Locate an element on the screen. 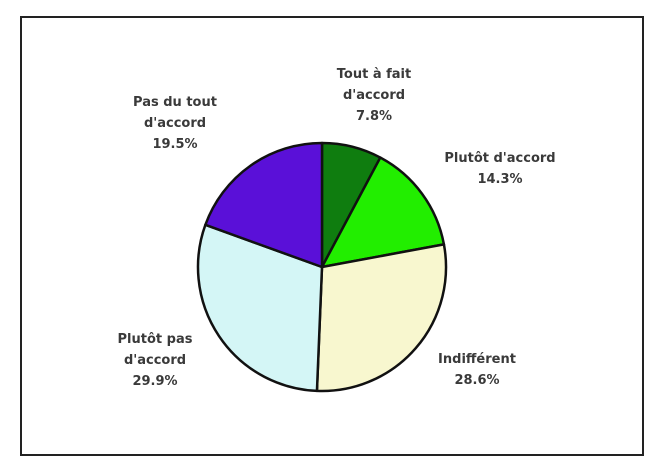 The height and width of the screenshot is (456, 668). slice-label-line: Tout à fait is located at coordinates (374, 74).